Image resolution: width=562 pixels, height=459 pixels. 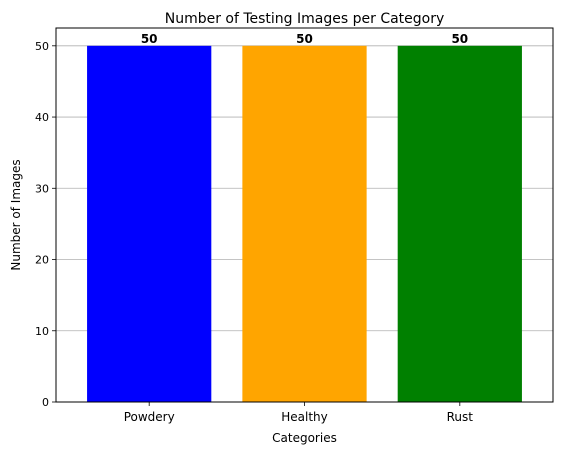 What do you see at coordinates (16, 214) in the screenshot?
I see `y-axis-label: Number of Images` at bounding box center [16, 214].